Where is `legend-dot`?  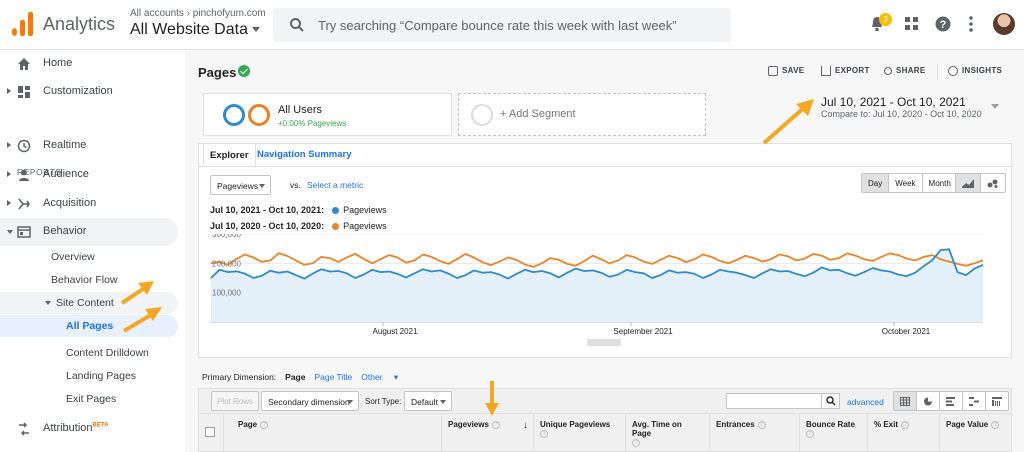 legend-dot is located at coordinates (336, 211).